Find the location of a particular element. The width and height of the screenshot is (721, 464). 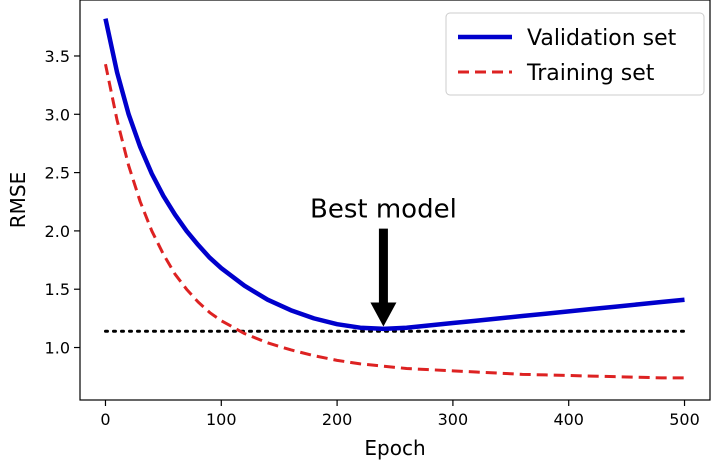

x-tick-label: 300 is located at coordinates (453, 419).